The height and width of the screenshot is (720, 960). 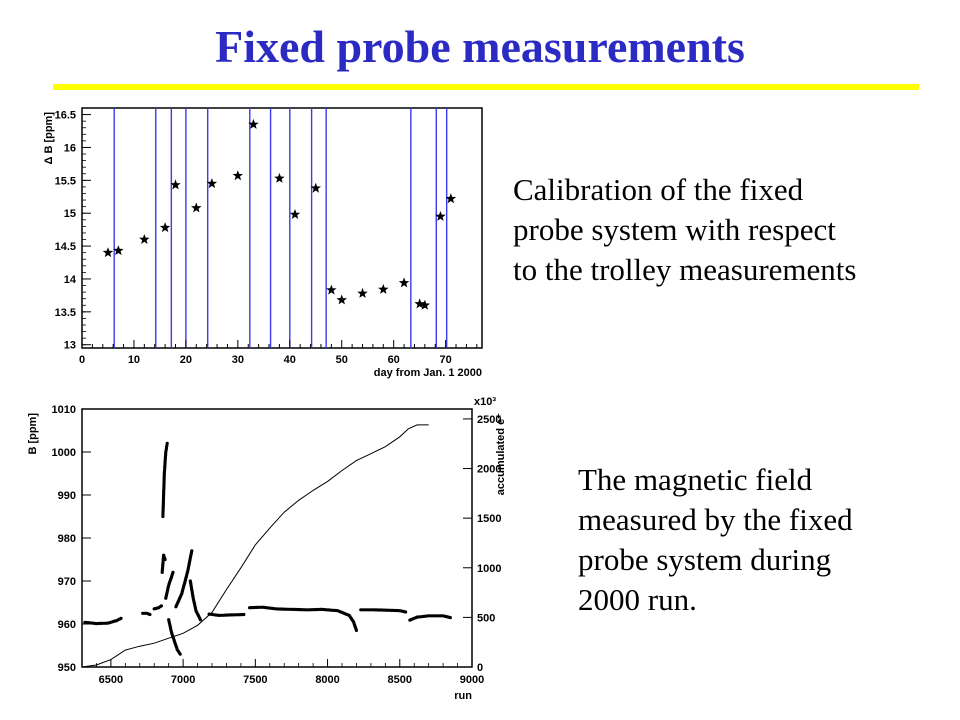 What do you see at coordinates (472, 680) in the screenshot?
I see `x-tick-label: 9000` at bounding box center [472, 680].